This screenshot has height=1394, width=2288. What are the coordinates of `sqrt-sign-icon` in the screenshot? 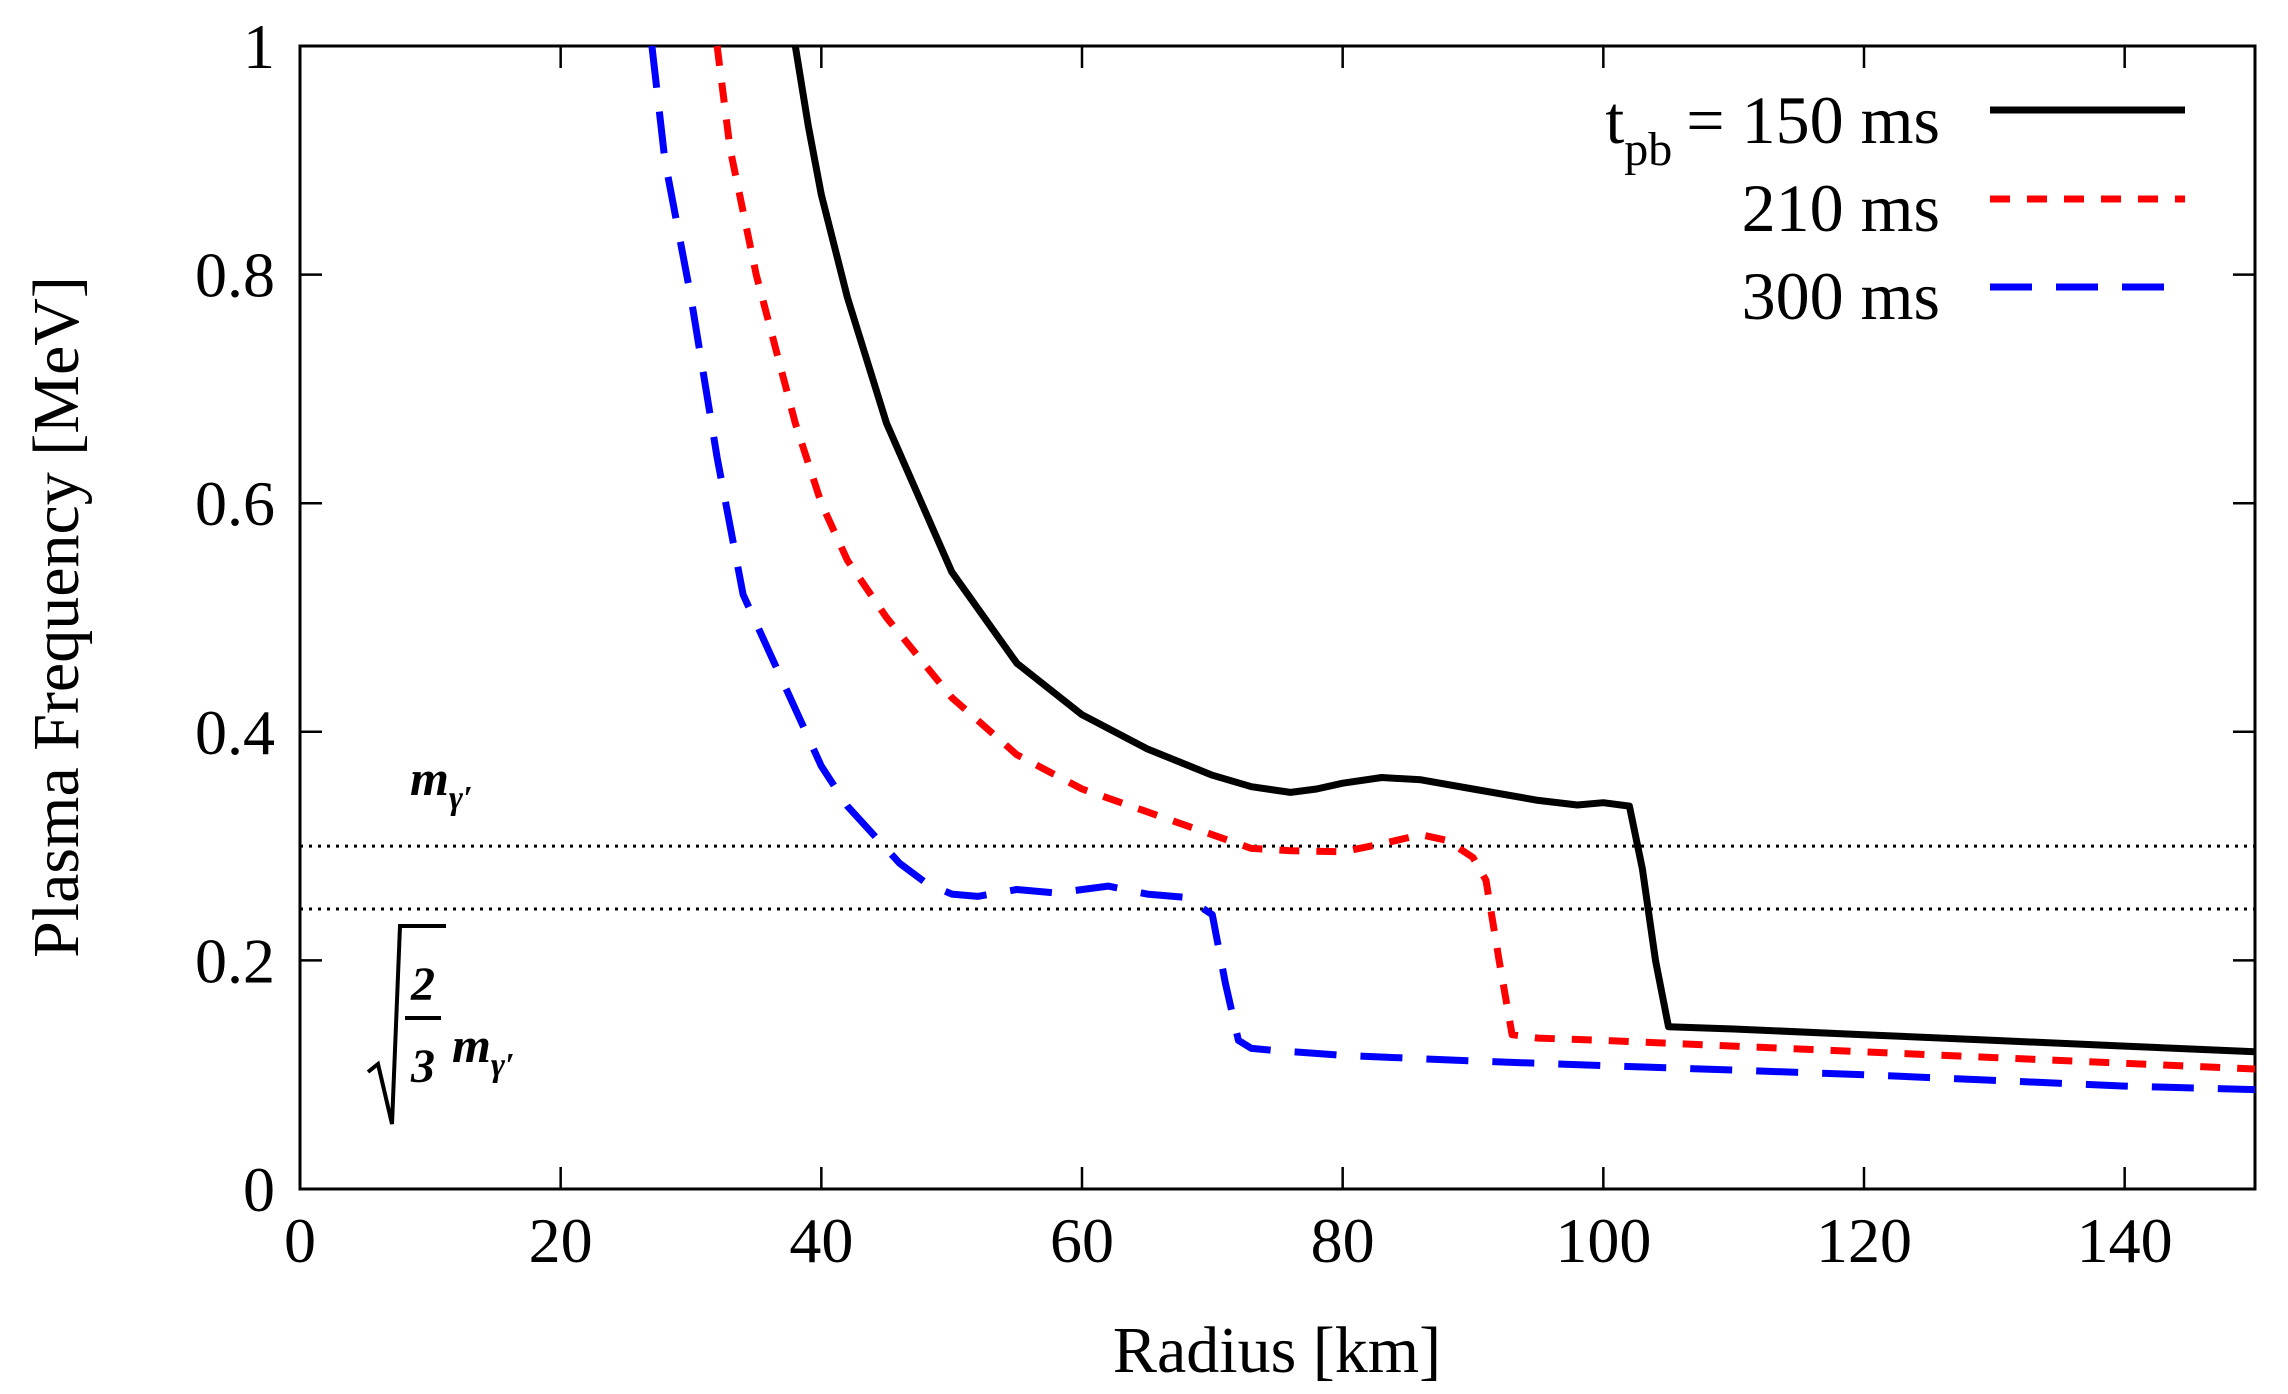 It's located at (406, 1024).